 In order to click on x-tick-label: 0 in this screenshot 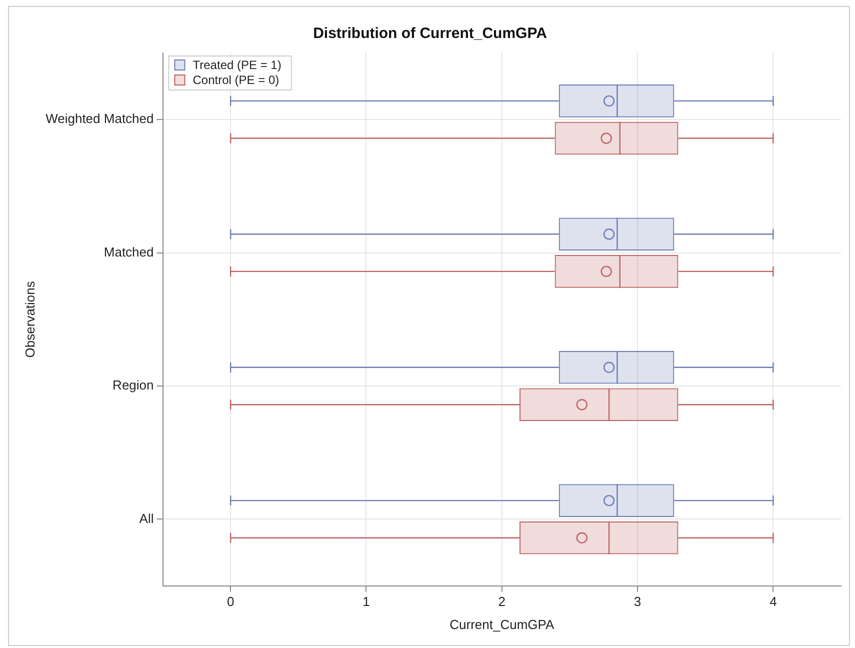, I will do `click(230, 602)`.